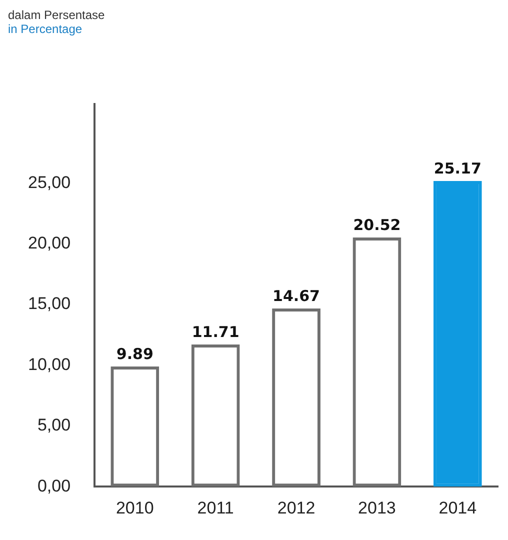 This screenshot has height=540, width=508. What do you see at coordinates (49, 364) in the screenshot?
I see `y-tick-label: 10,00` at bounding box center [49, 364].